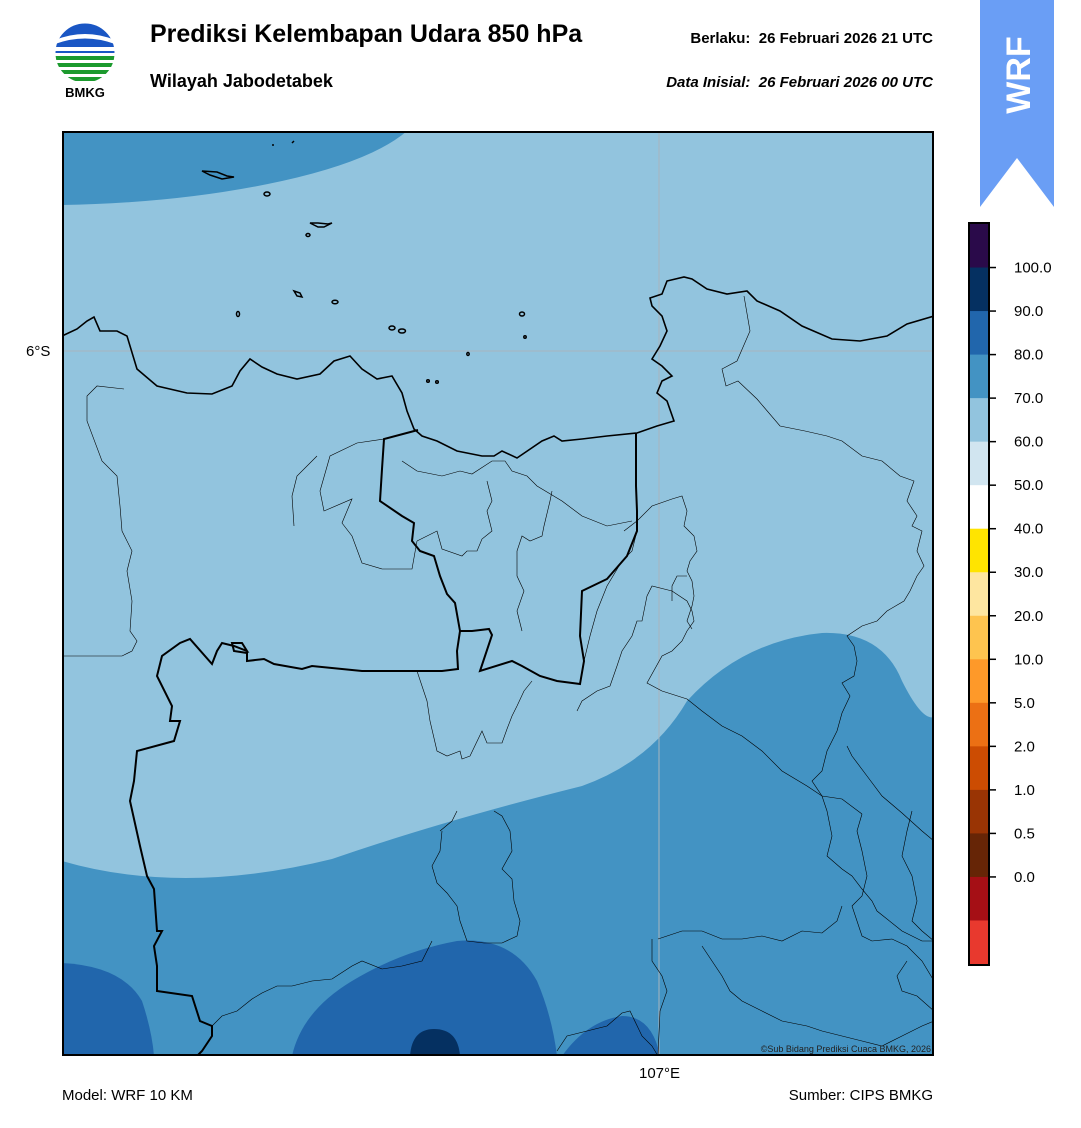  I want to click on wrf-badge-text: WRF, so click(1019, 74).